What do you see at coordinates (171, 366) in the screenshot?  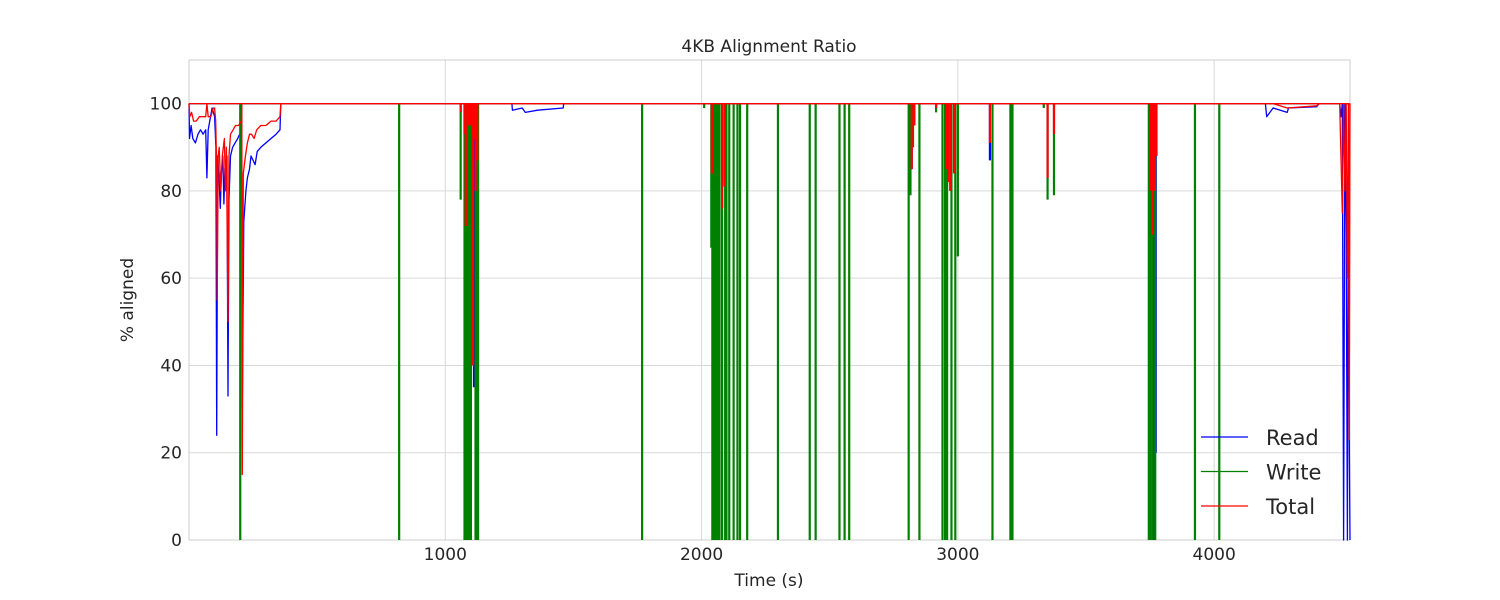 I see `y-tick-label: 40` at bounding box center [171, 366].